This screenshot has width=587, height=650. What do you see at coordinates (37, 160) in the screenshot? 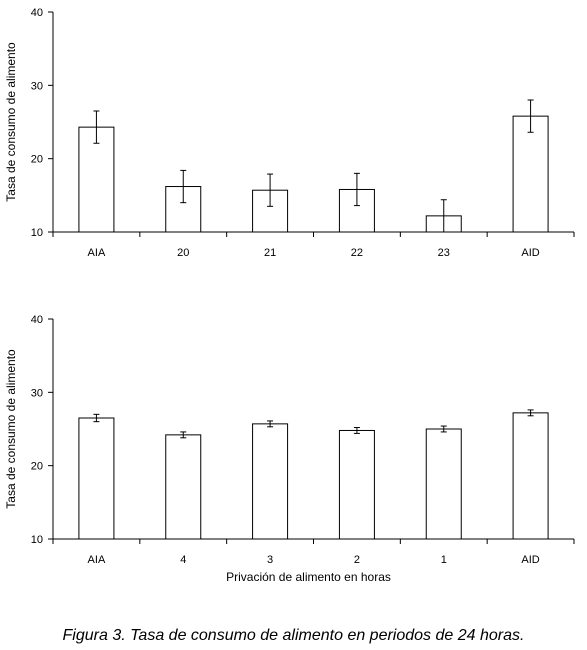
I see `chart1-y-tick-label: 20` at bounding box center [37, 160].